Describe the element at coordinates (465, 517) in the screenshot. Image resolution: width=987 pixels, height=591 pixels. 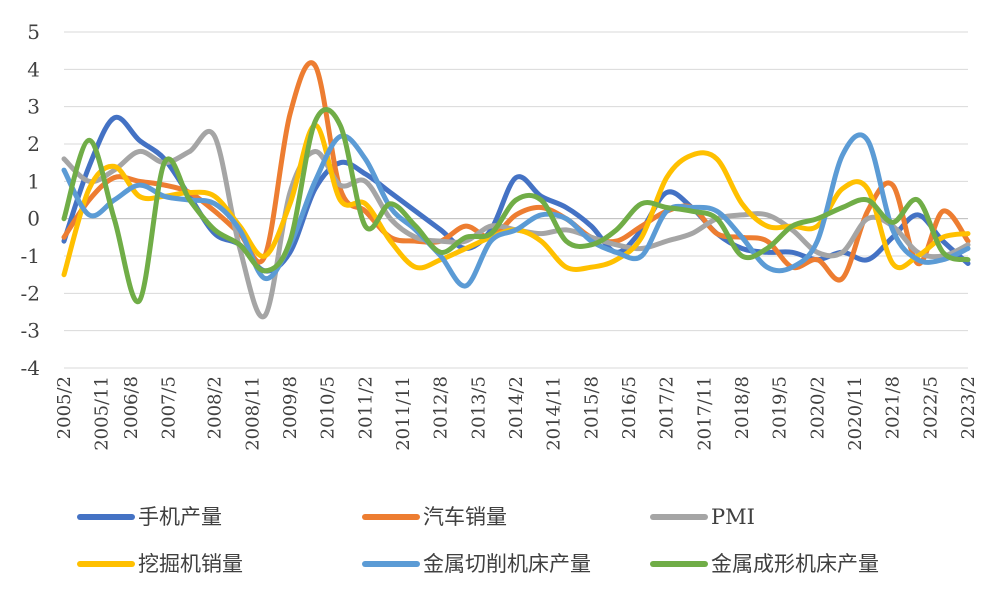
I see `legend-label: 汽车销量` at that location.